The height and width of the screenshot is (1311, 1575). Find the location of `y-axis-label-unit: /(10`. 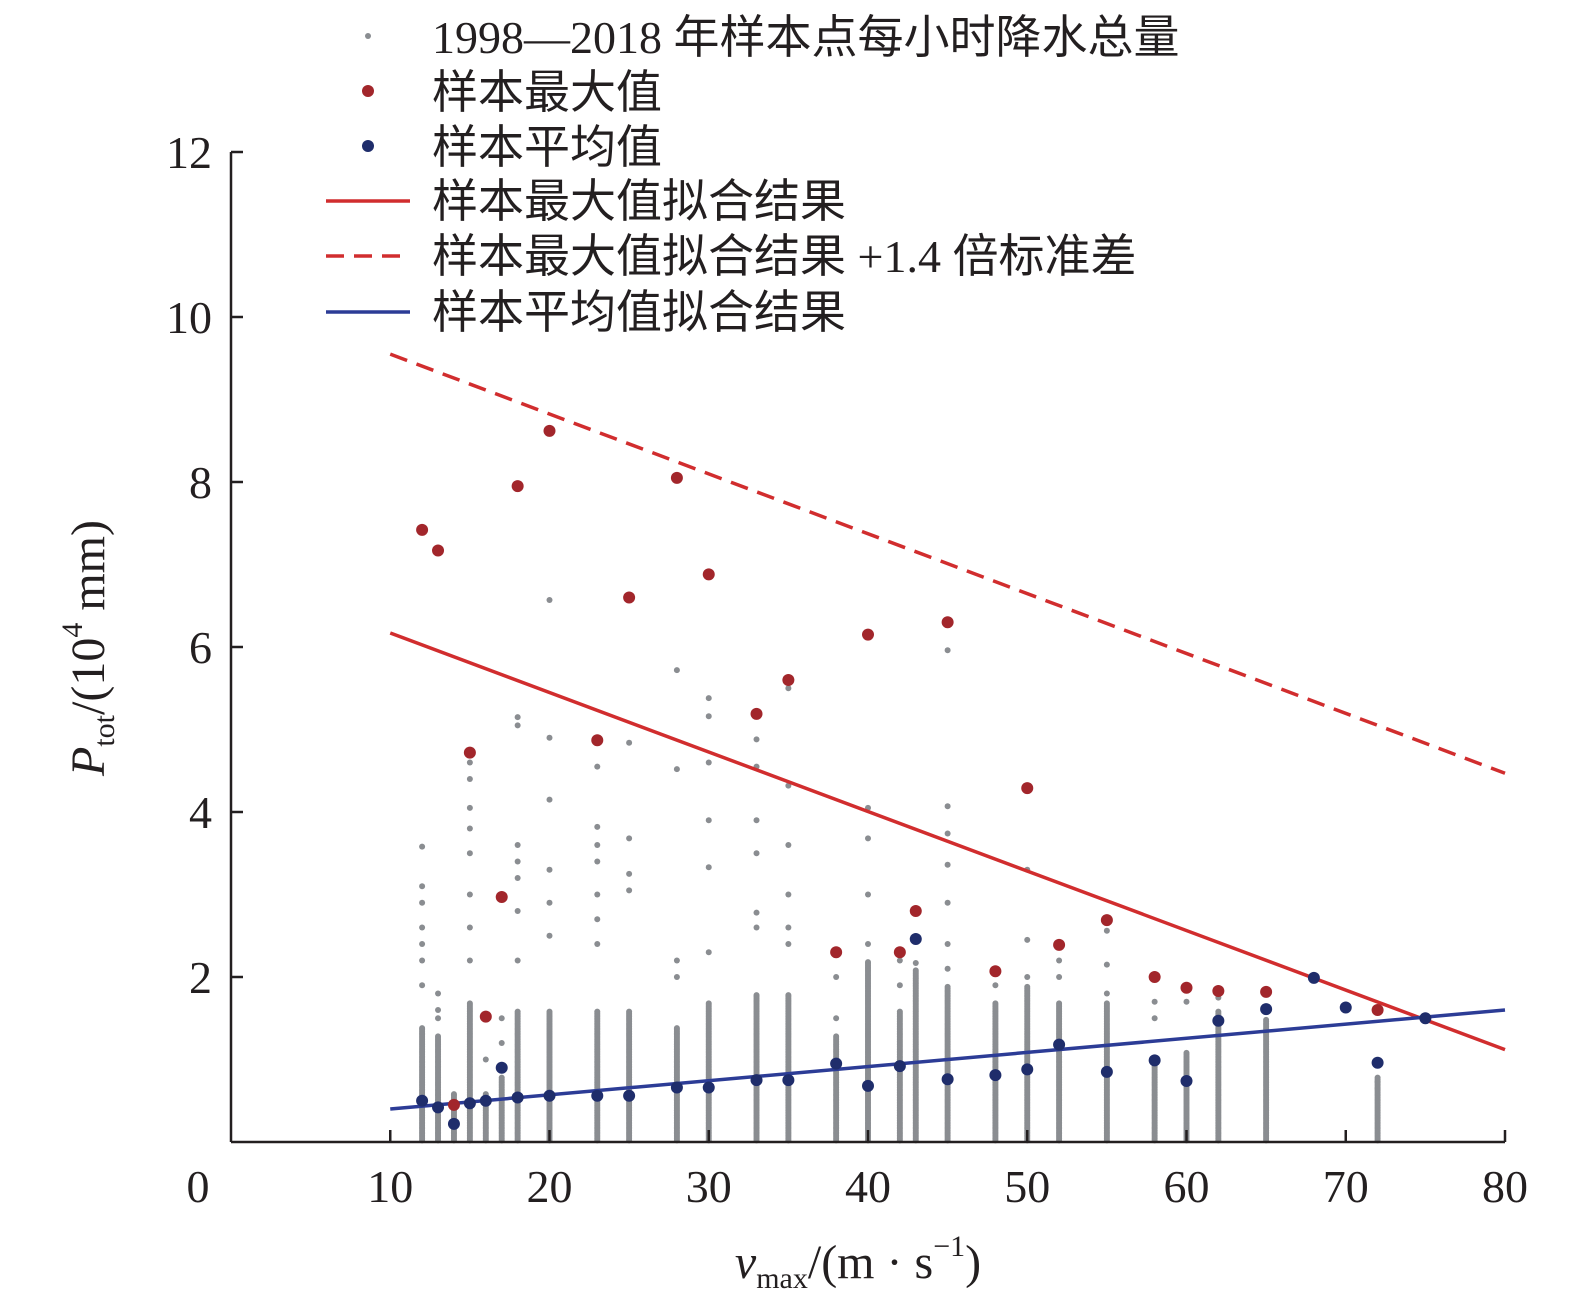

y-axis-label-unit: /(10 is located at coordinates (88, 676).